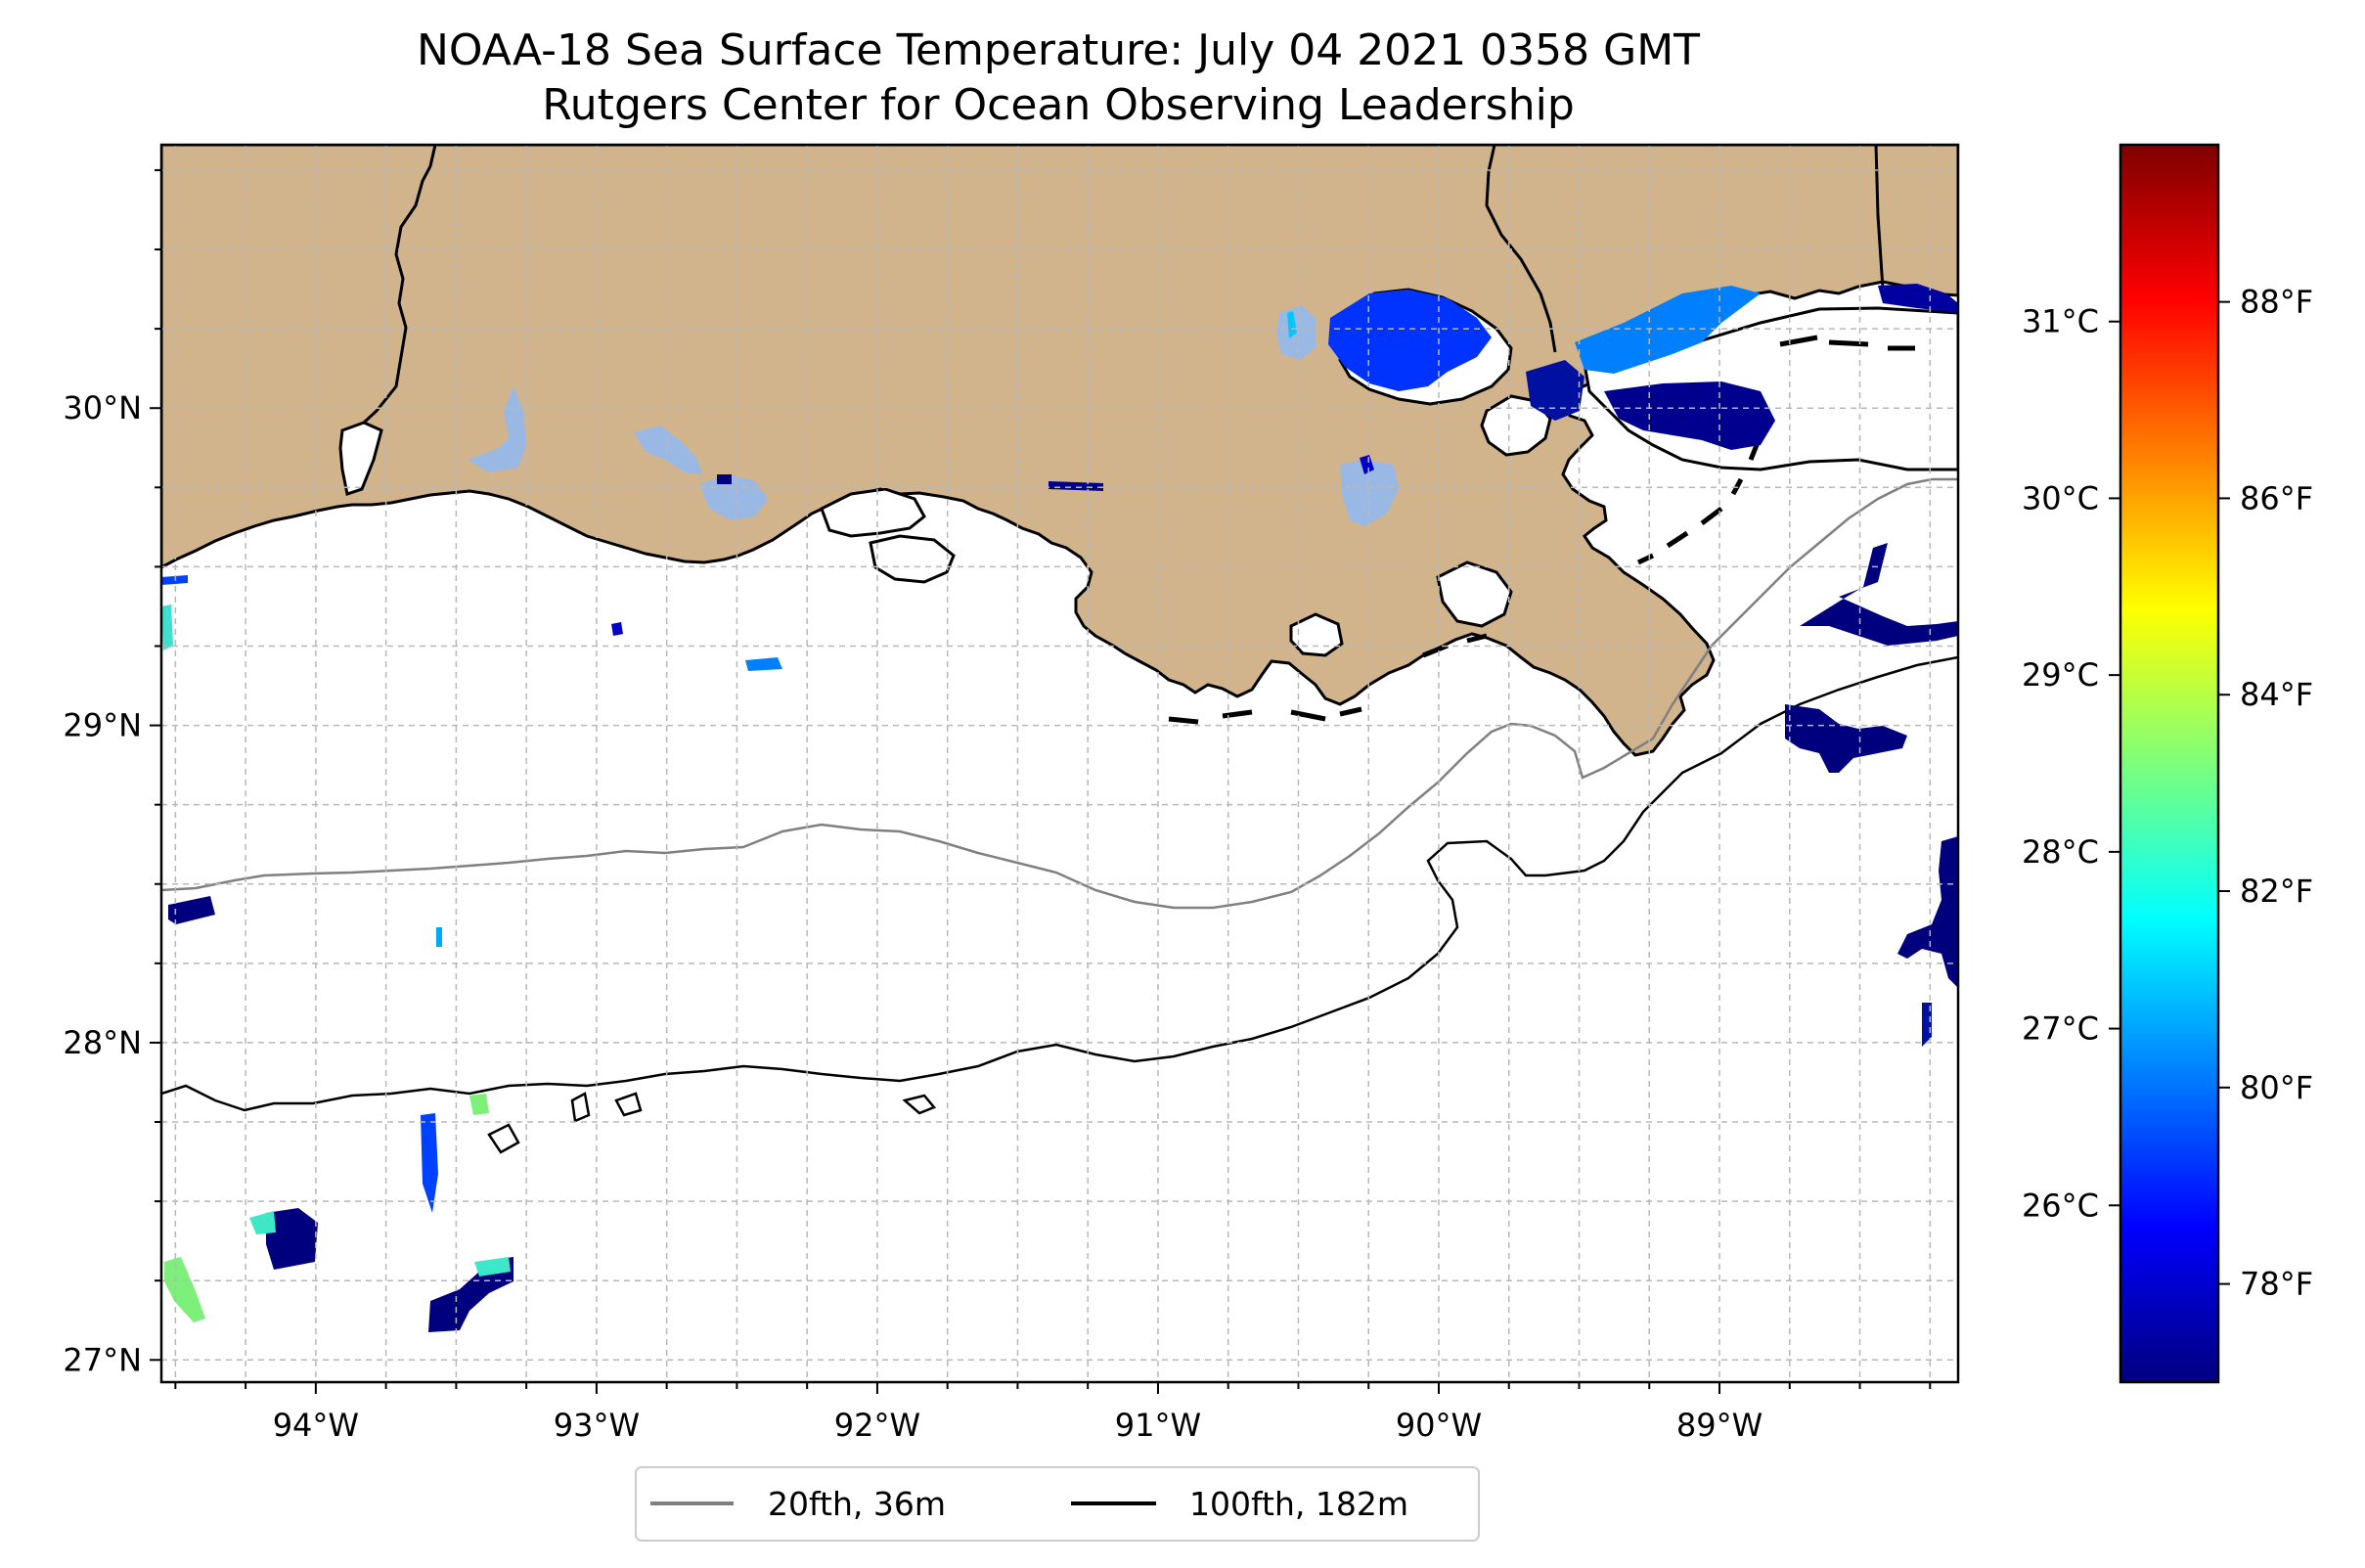 The height and width of the screenshot is (1568, 2365). I want to click on sabine-lake, so click(360, 458).